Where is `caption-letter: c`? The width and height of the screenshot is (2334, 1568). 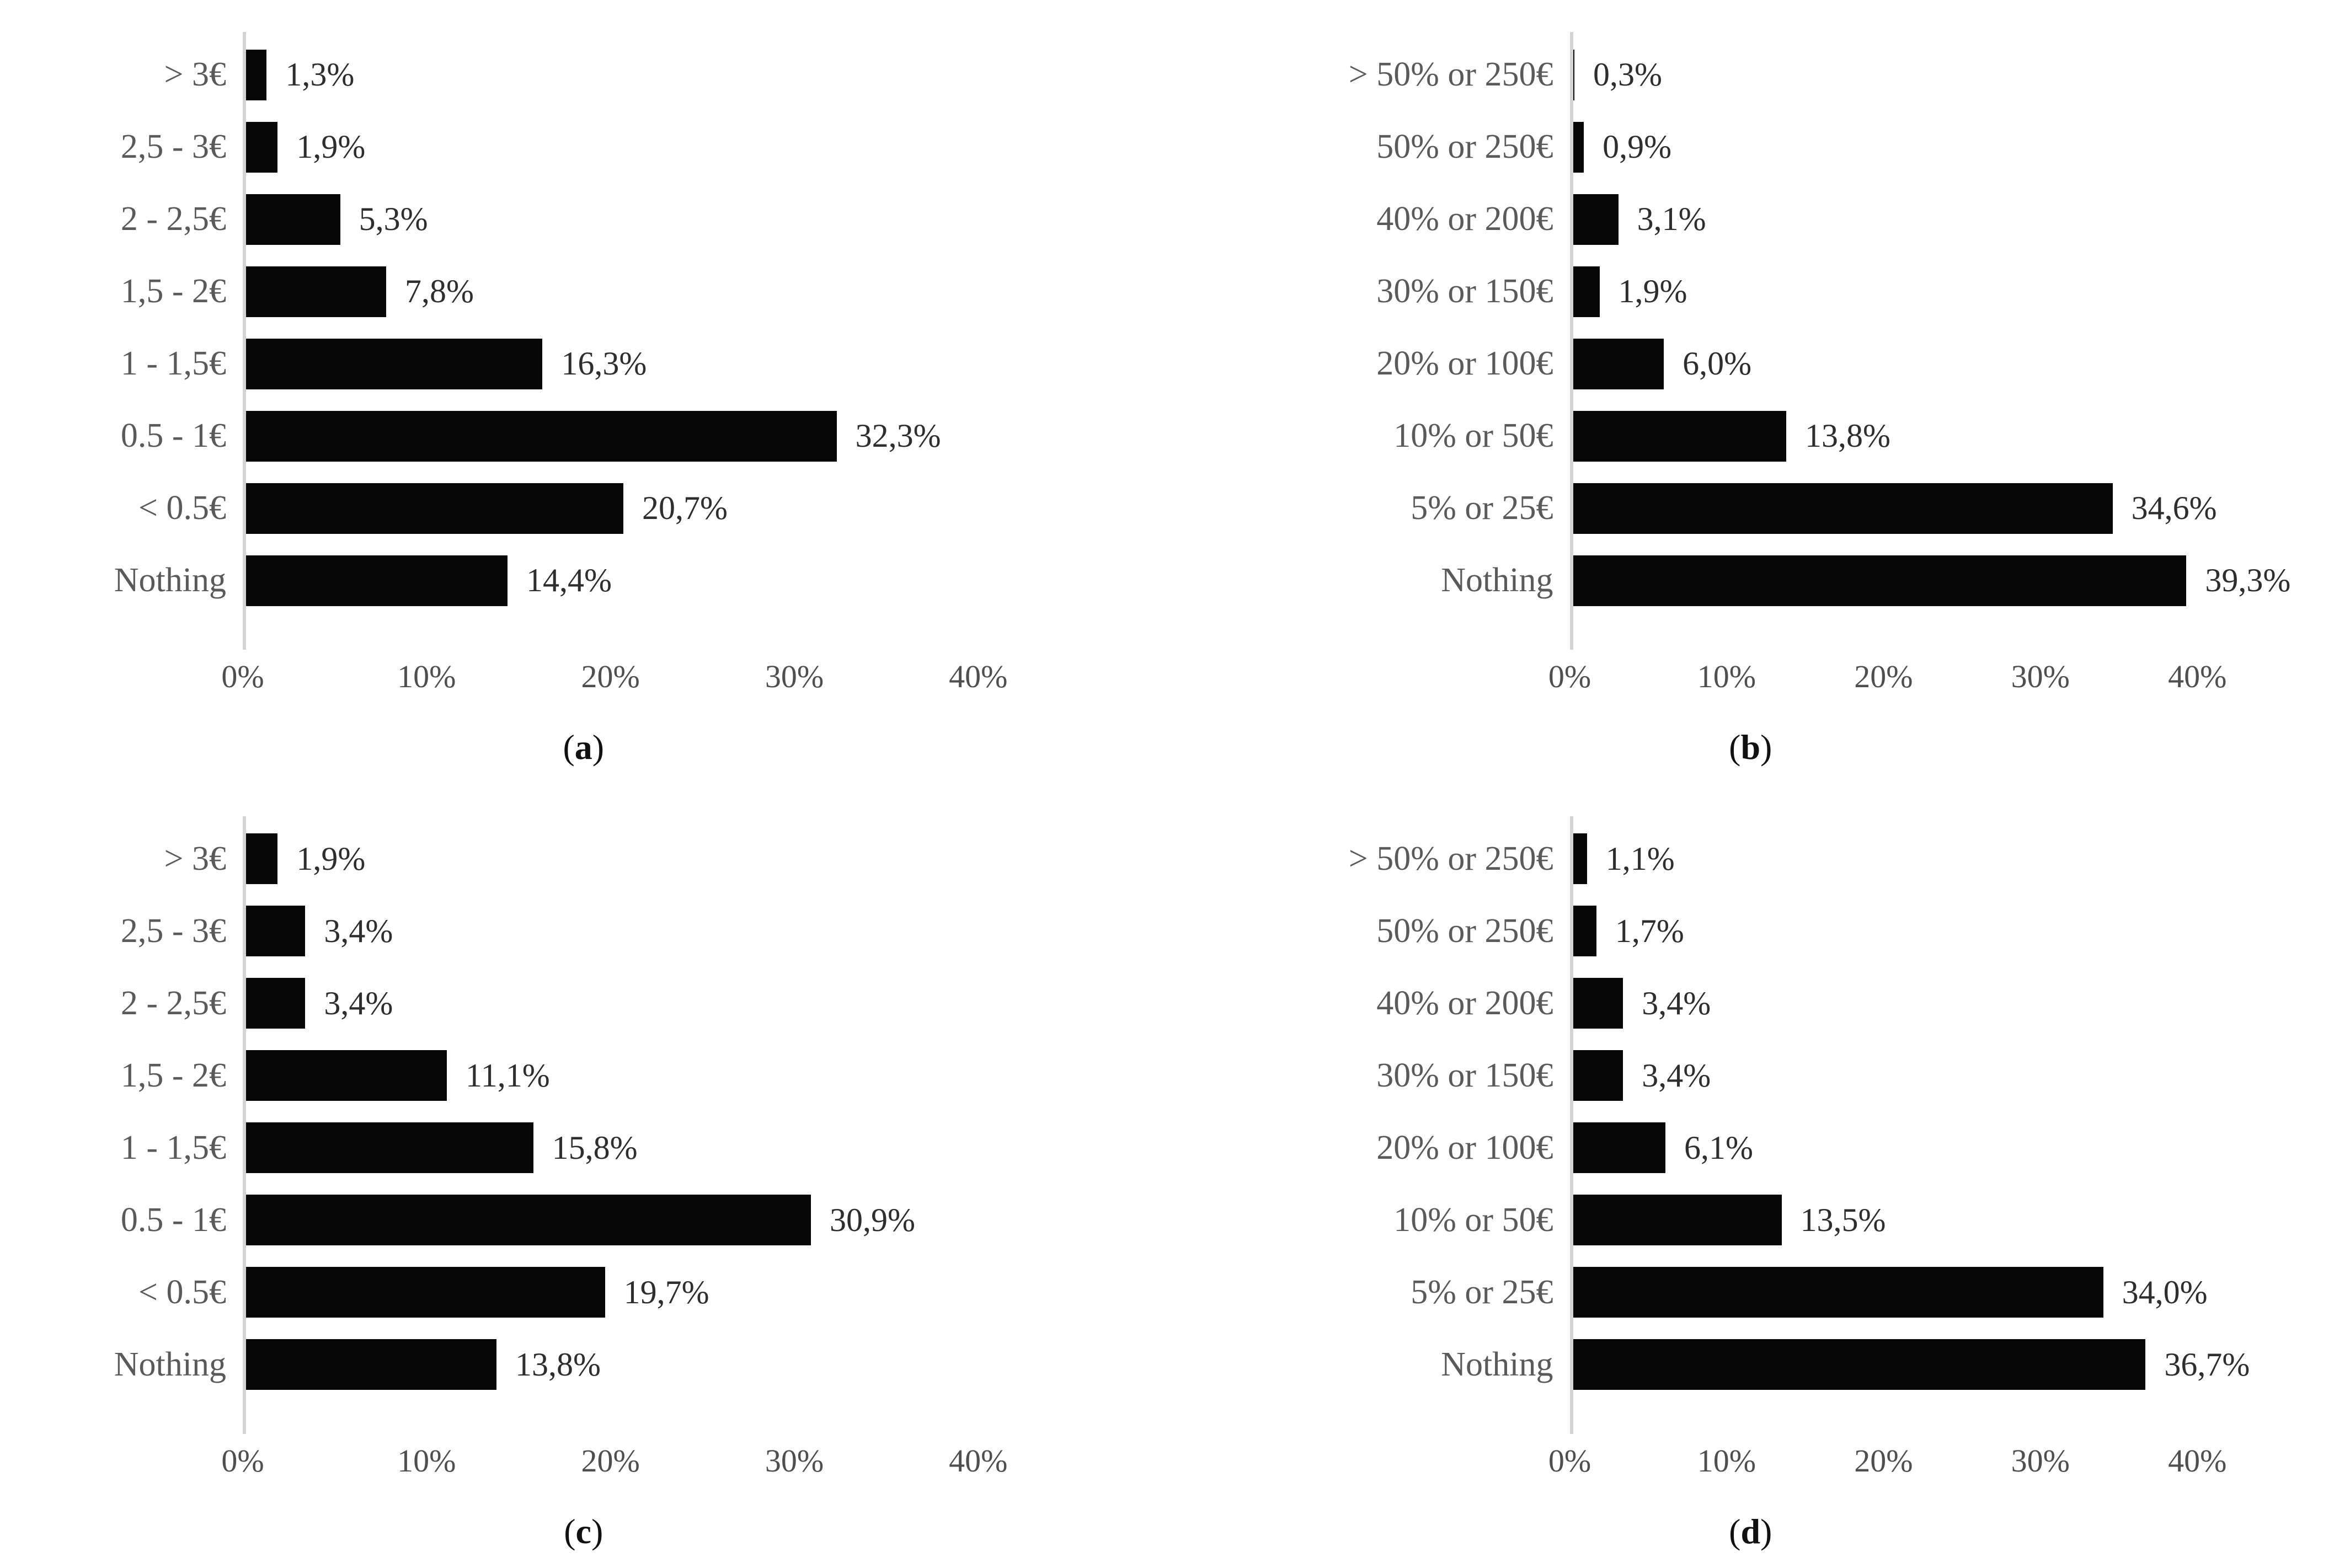 caption-letter: c is located at coordinates (583, 1531).